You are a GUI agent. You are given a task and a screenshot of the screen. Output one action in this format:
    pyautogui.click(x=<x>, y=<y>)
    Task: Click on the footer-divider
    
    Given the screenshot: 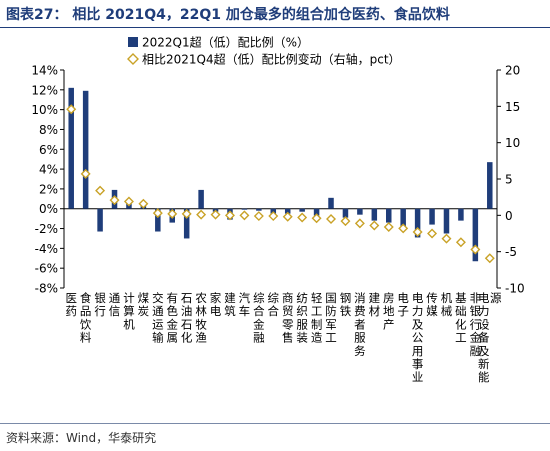 What is the action you would take?
    pyautogui.click(x=275, y=423)
    